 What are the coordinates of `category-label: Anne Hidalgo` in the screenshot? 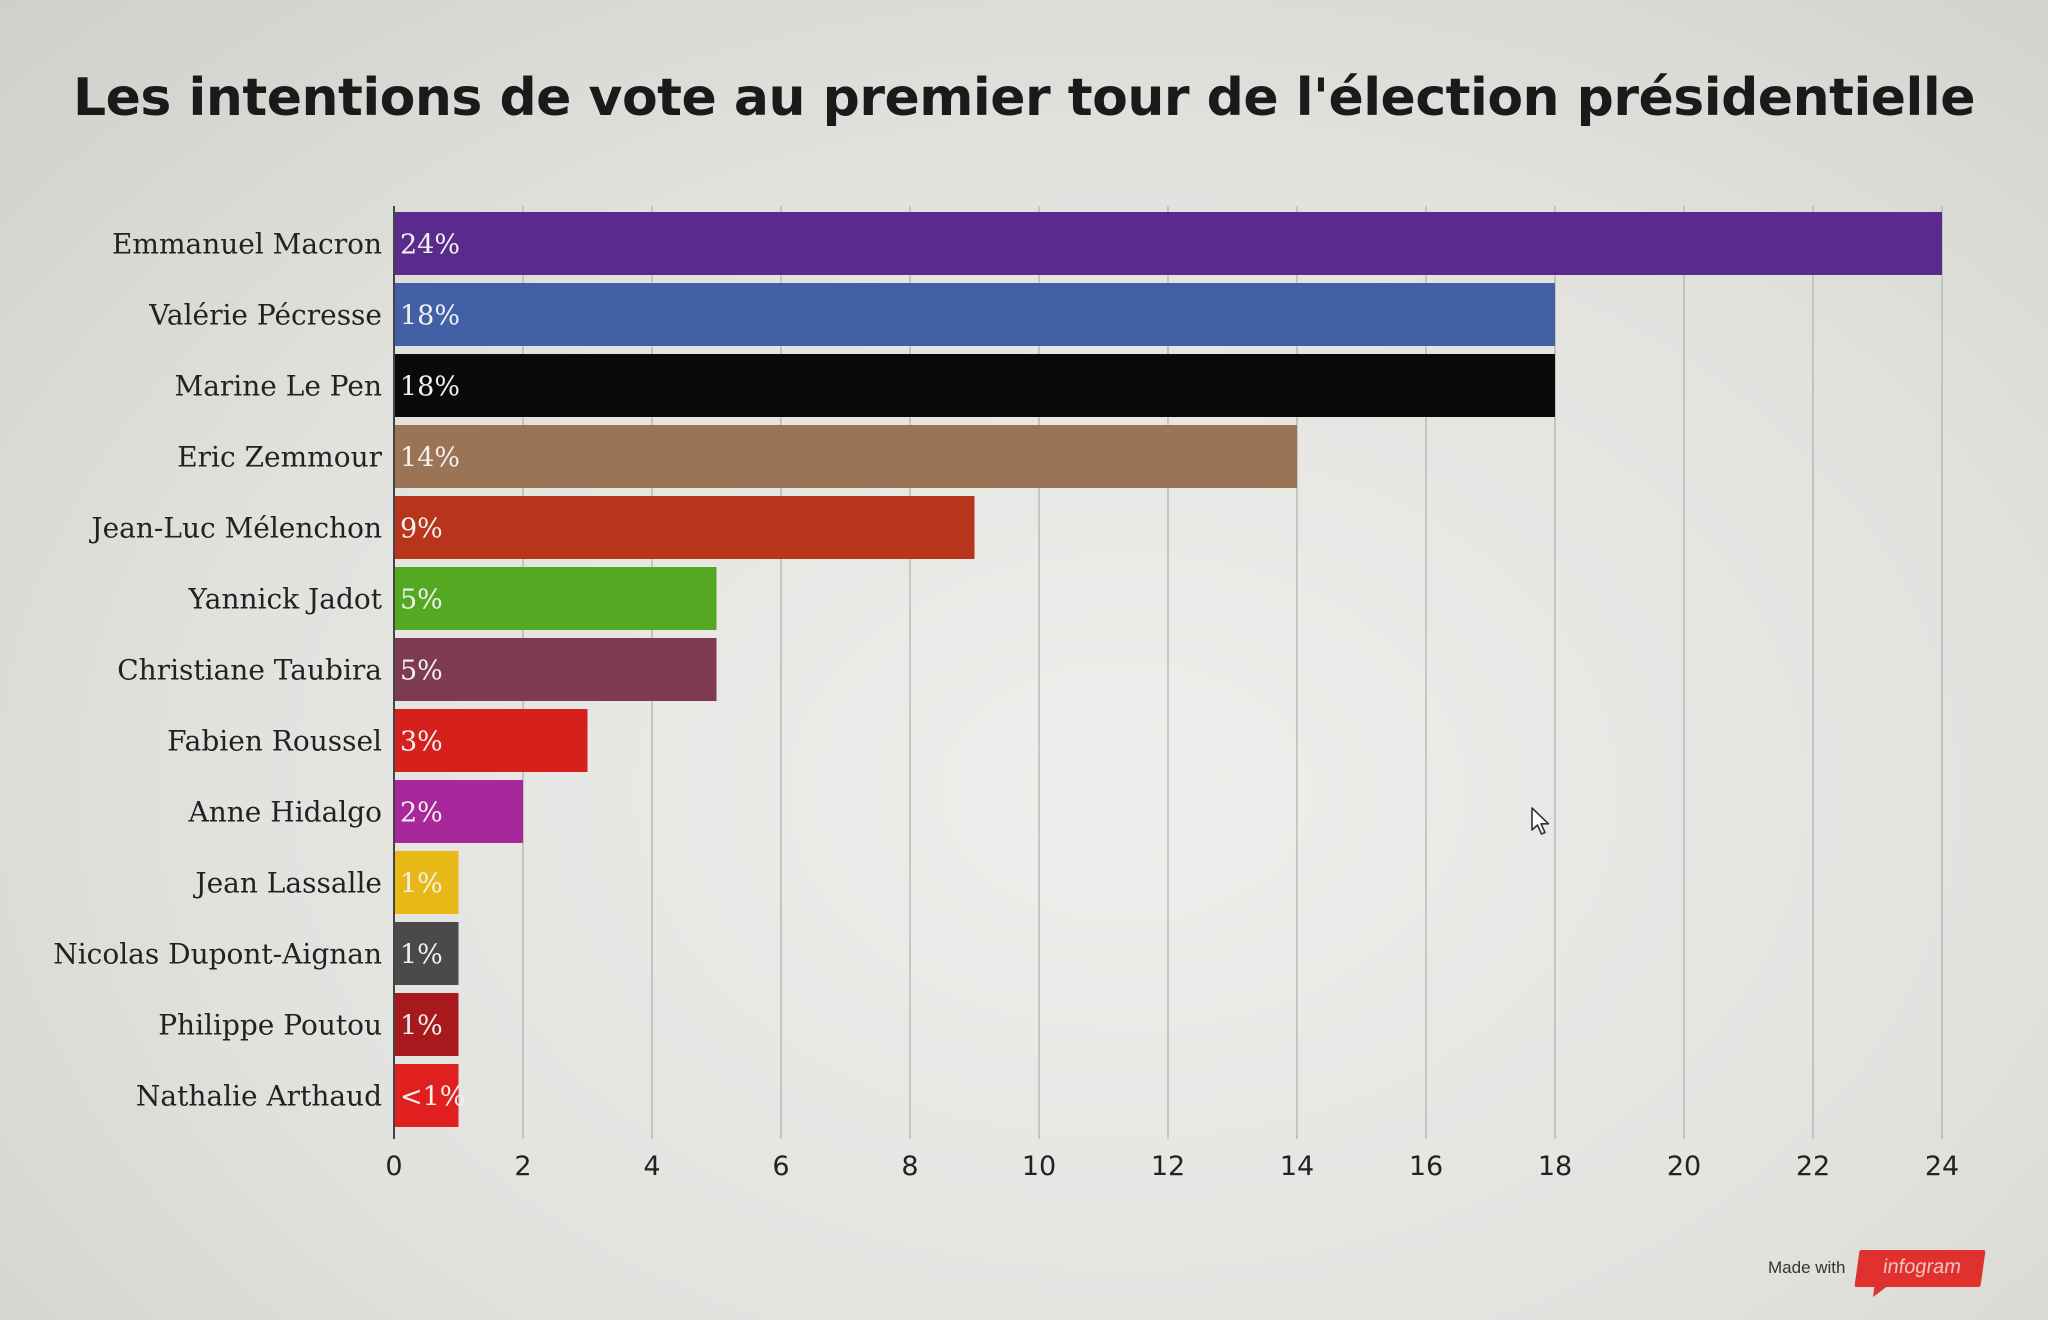 It's located at (285, 812).